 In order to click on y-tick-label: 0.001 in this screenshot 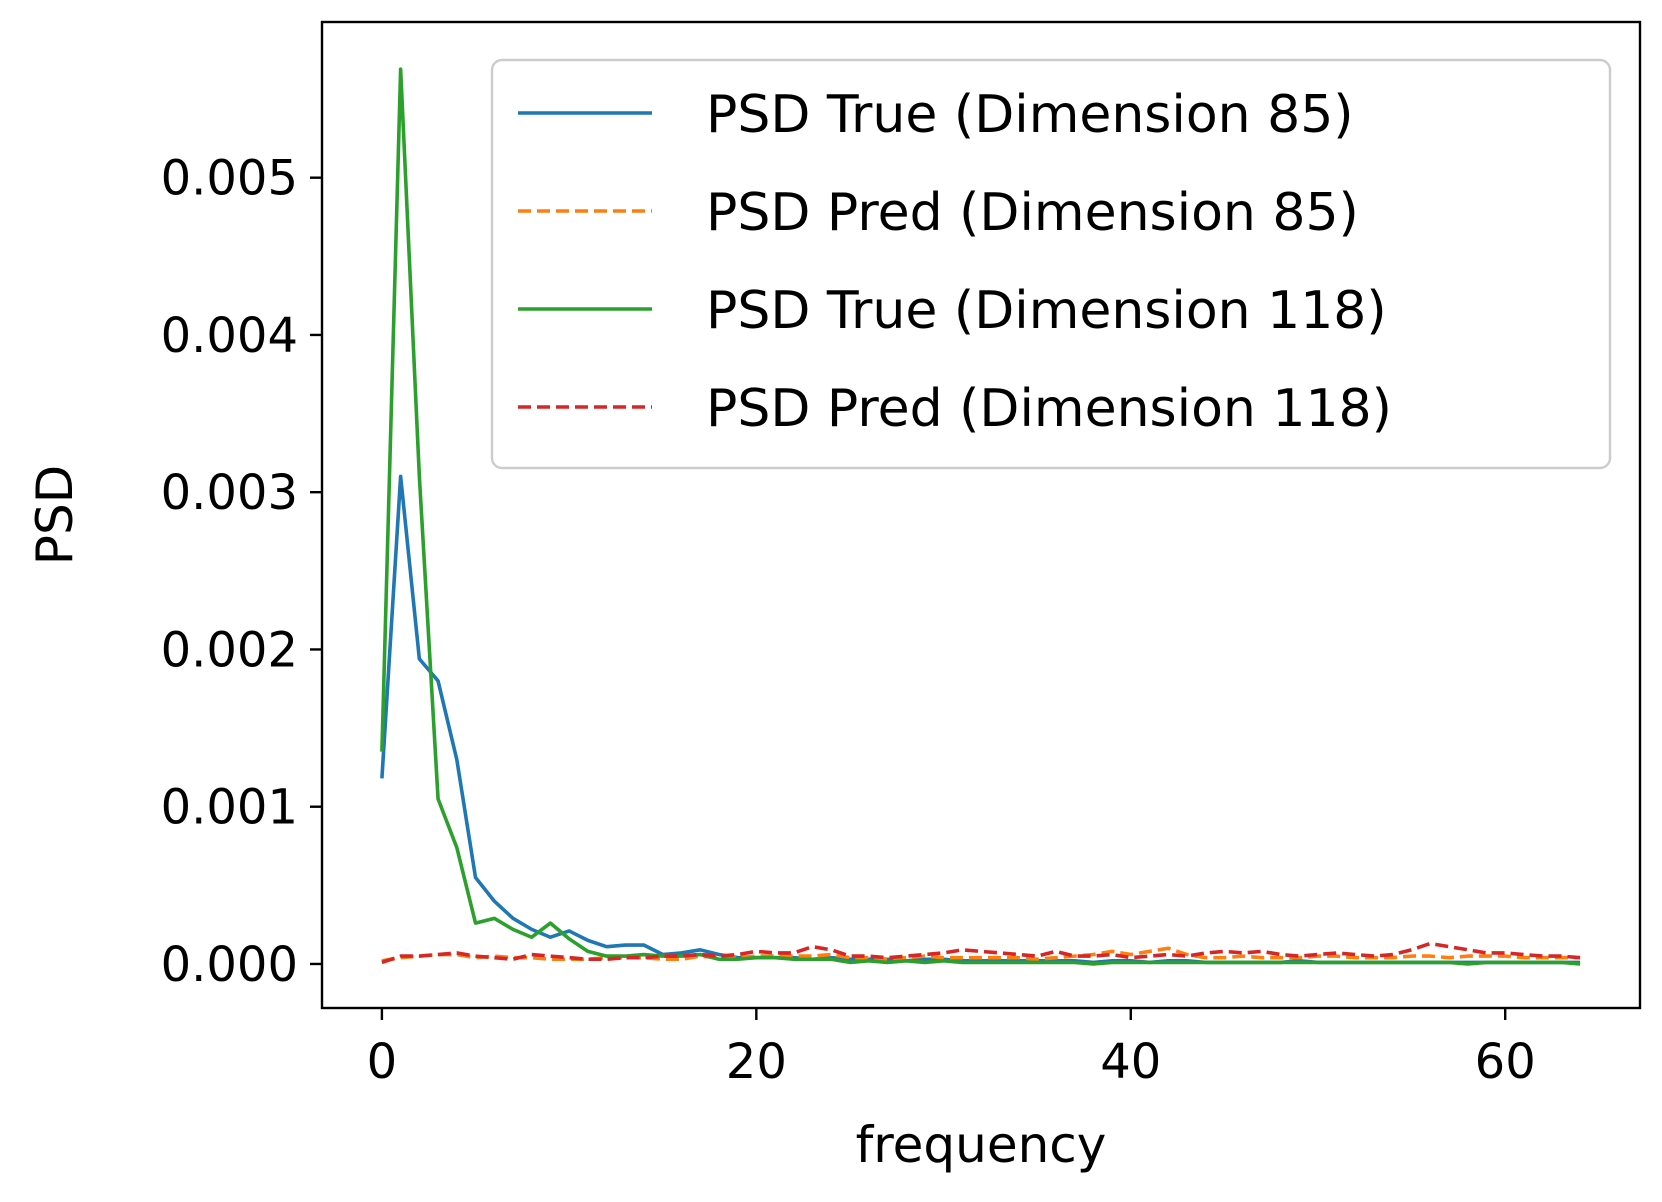, I will do `click(229, 808)`.